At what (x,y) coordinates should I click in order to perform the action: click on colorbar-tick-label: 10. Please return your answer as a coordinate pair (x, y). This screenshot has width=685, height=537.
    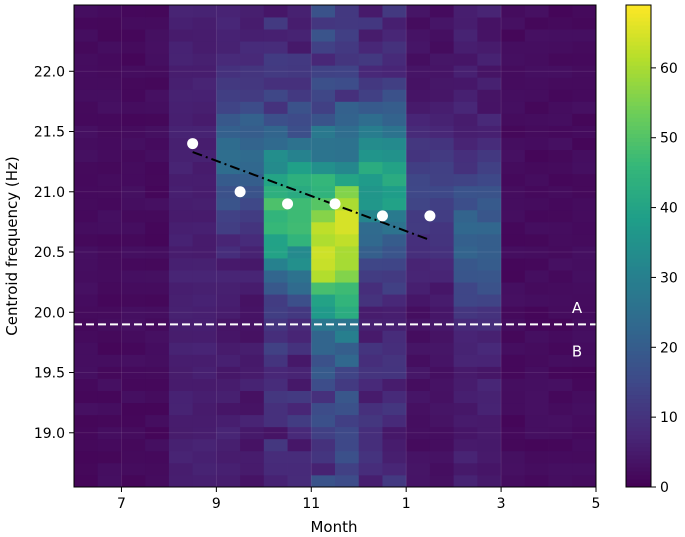
    Looking at the image, I should click on (669, 418).